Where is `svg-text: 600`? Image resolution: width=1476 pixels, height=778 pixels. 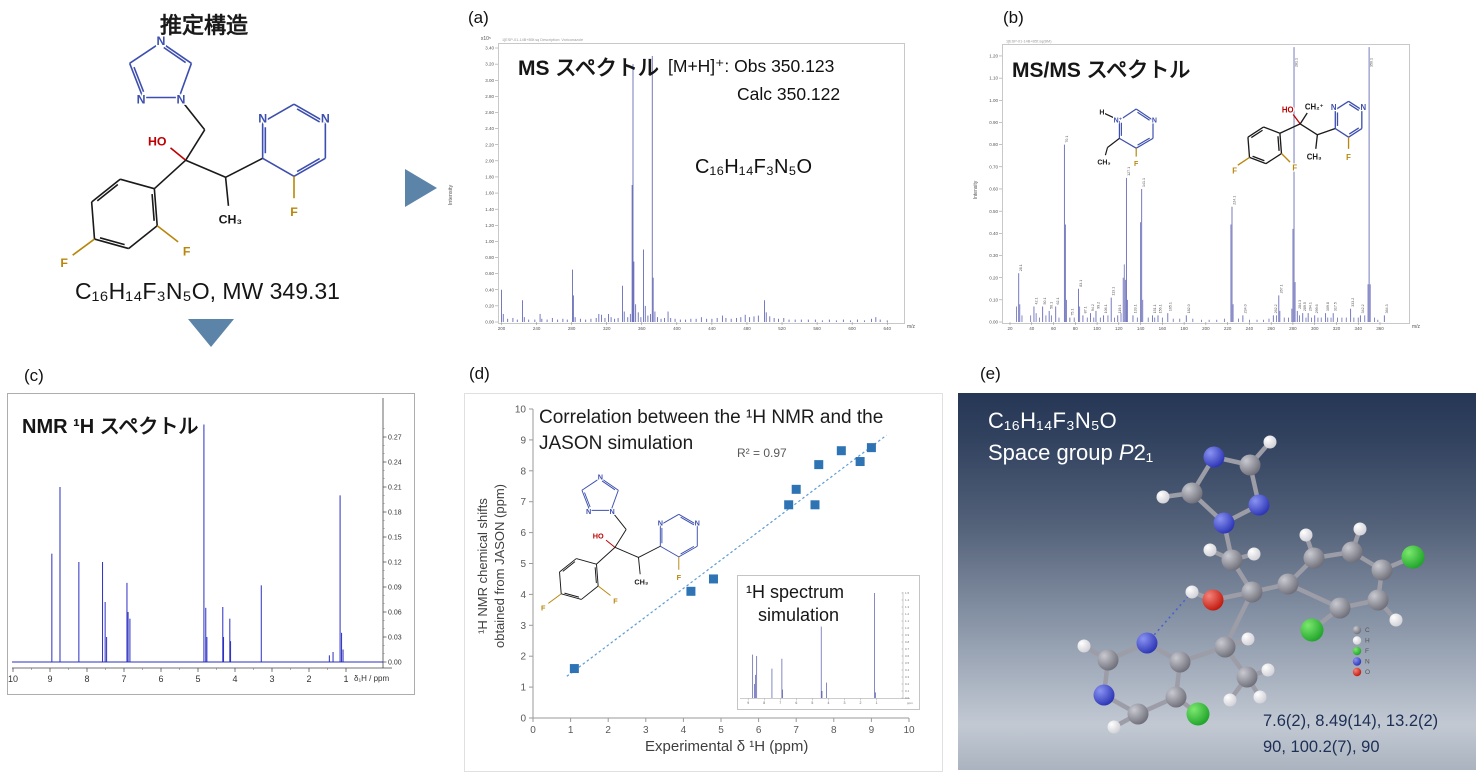
svg-text: 600 is located at coordinates (852, 328).